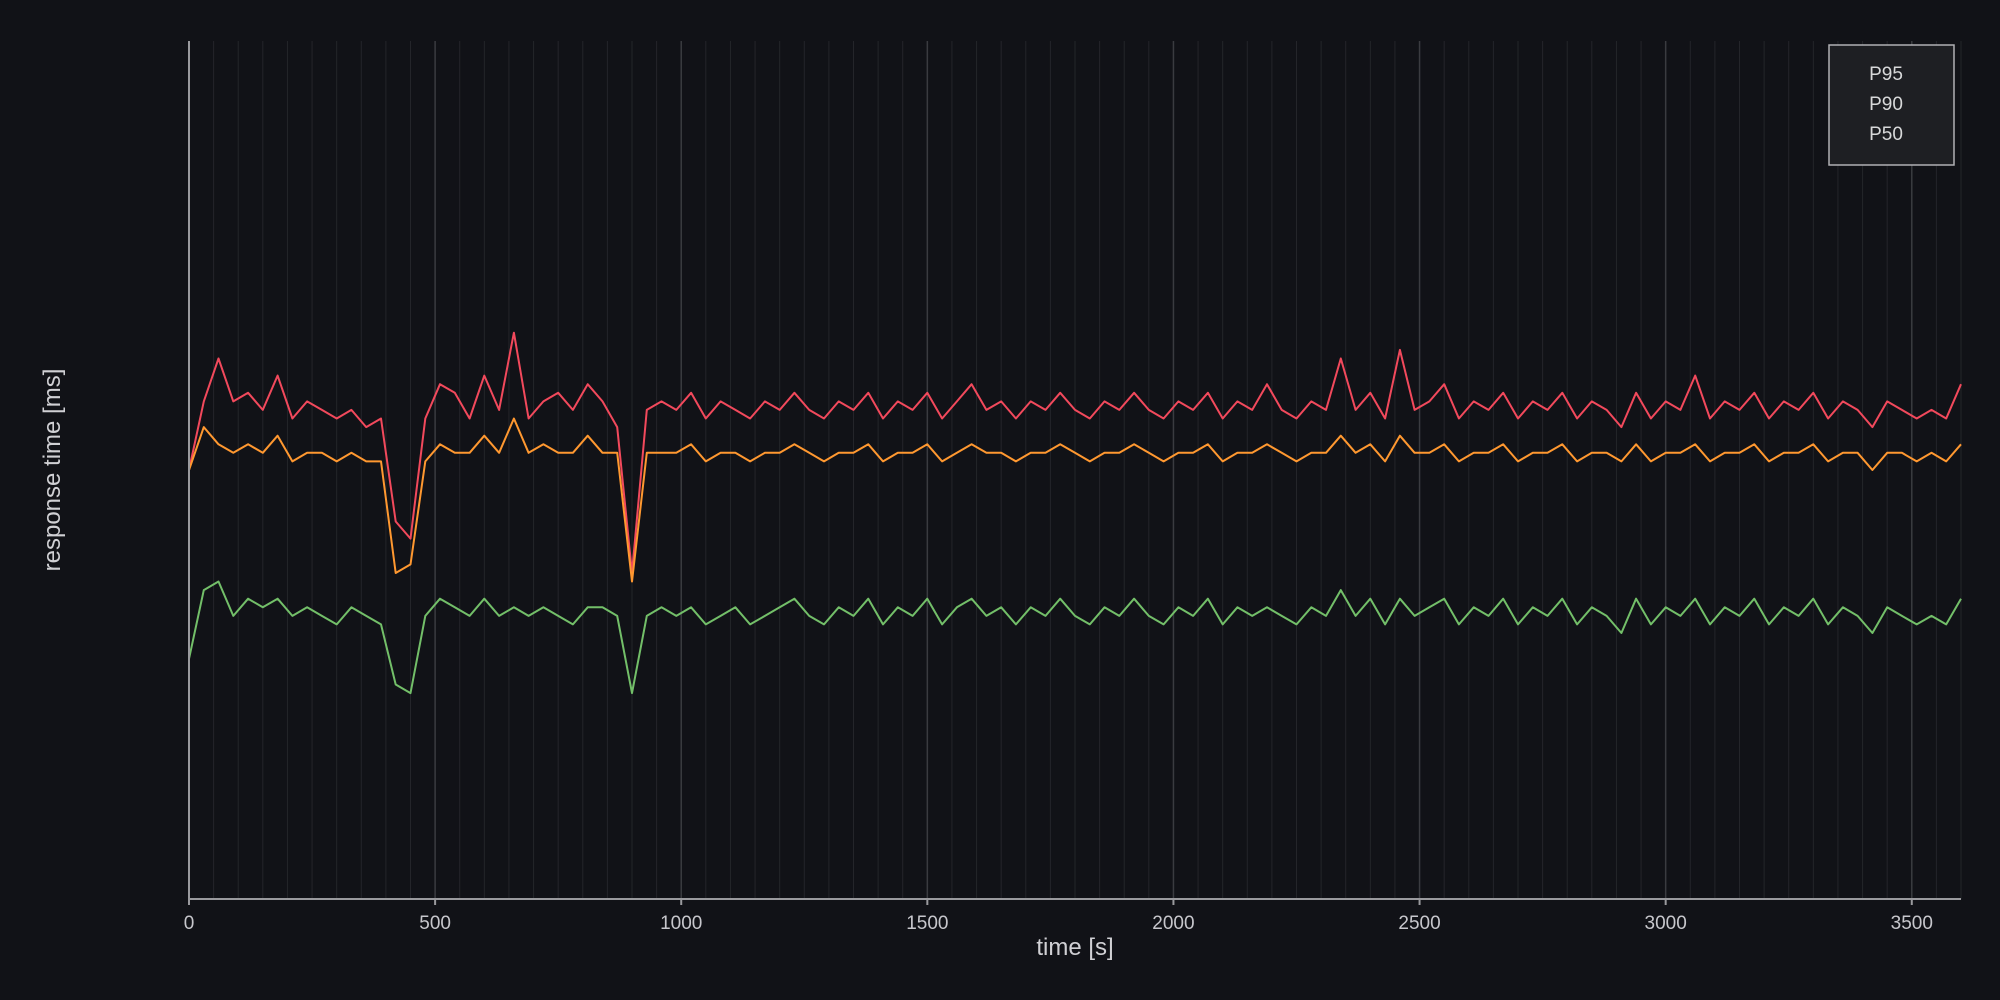 This screenshot has height=1000, width=2000. I want to click on x-tick-label: 500, so click(435, 923).